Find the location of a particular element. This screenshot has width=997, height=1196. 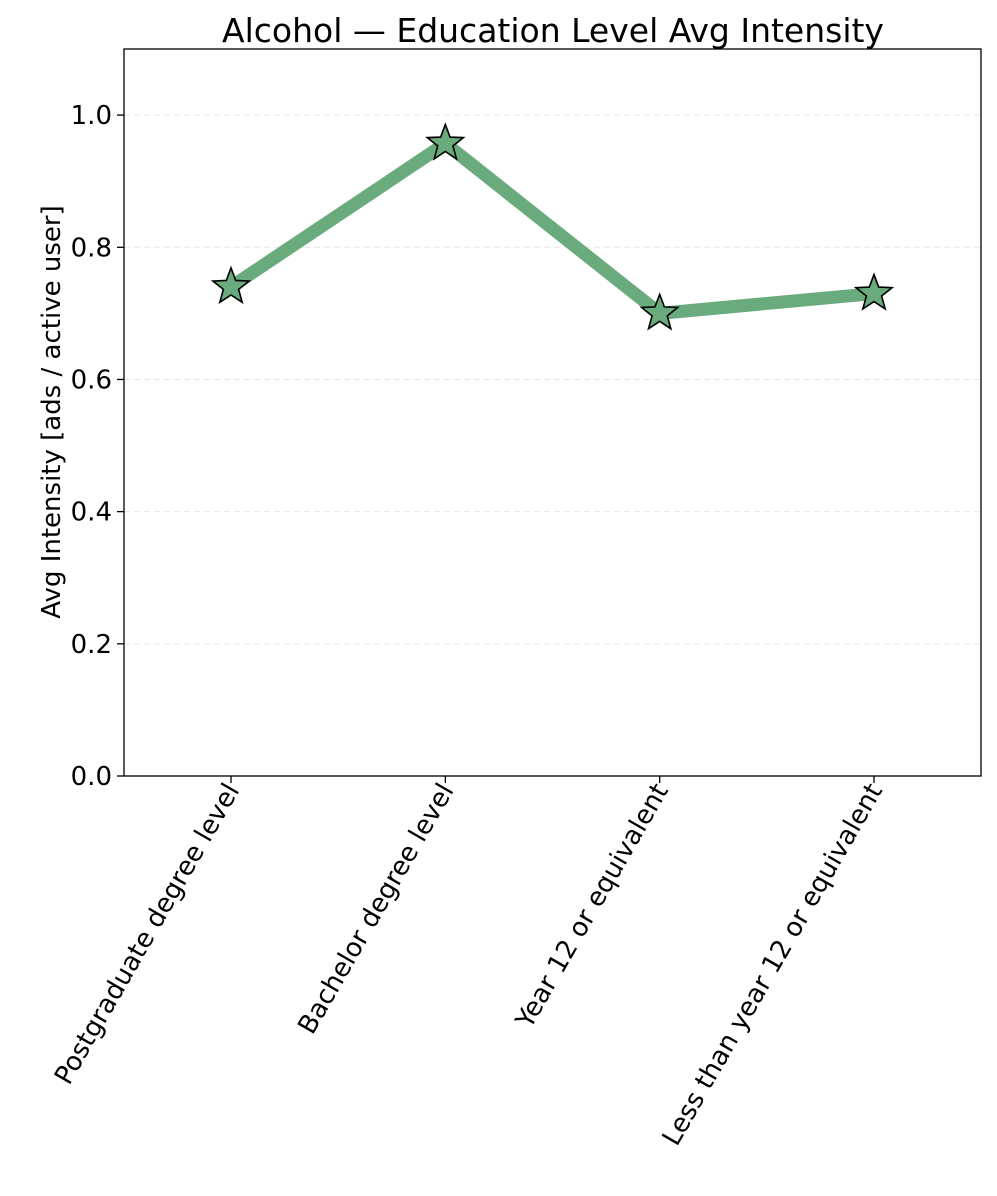

x-tick-label: Bachelor degree level is located at coordinates (376, 909).